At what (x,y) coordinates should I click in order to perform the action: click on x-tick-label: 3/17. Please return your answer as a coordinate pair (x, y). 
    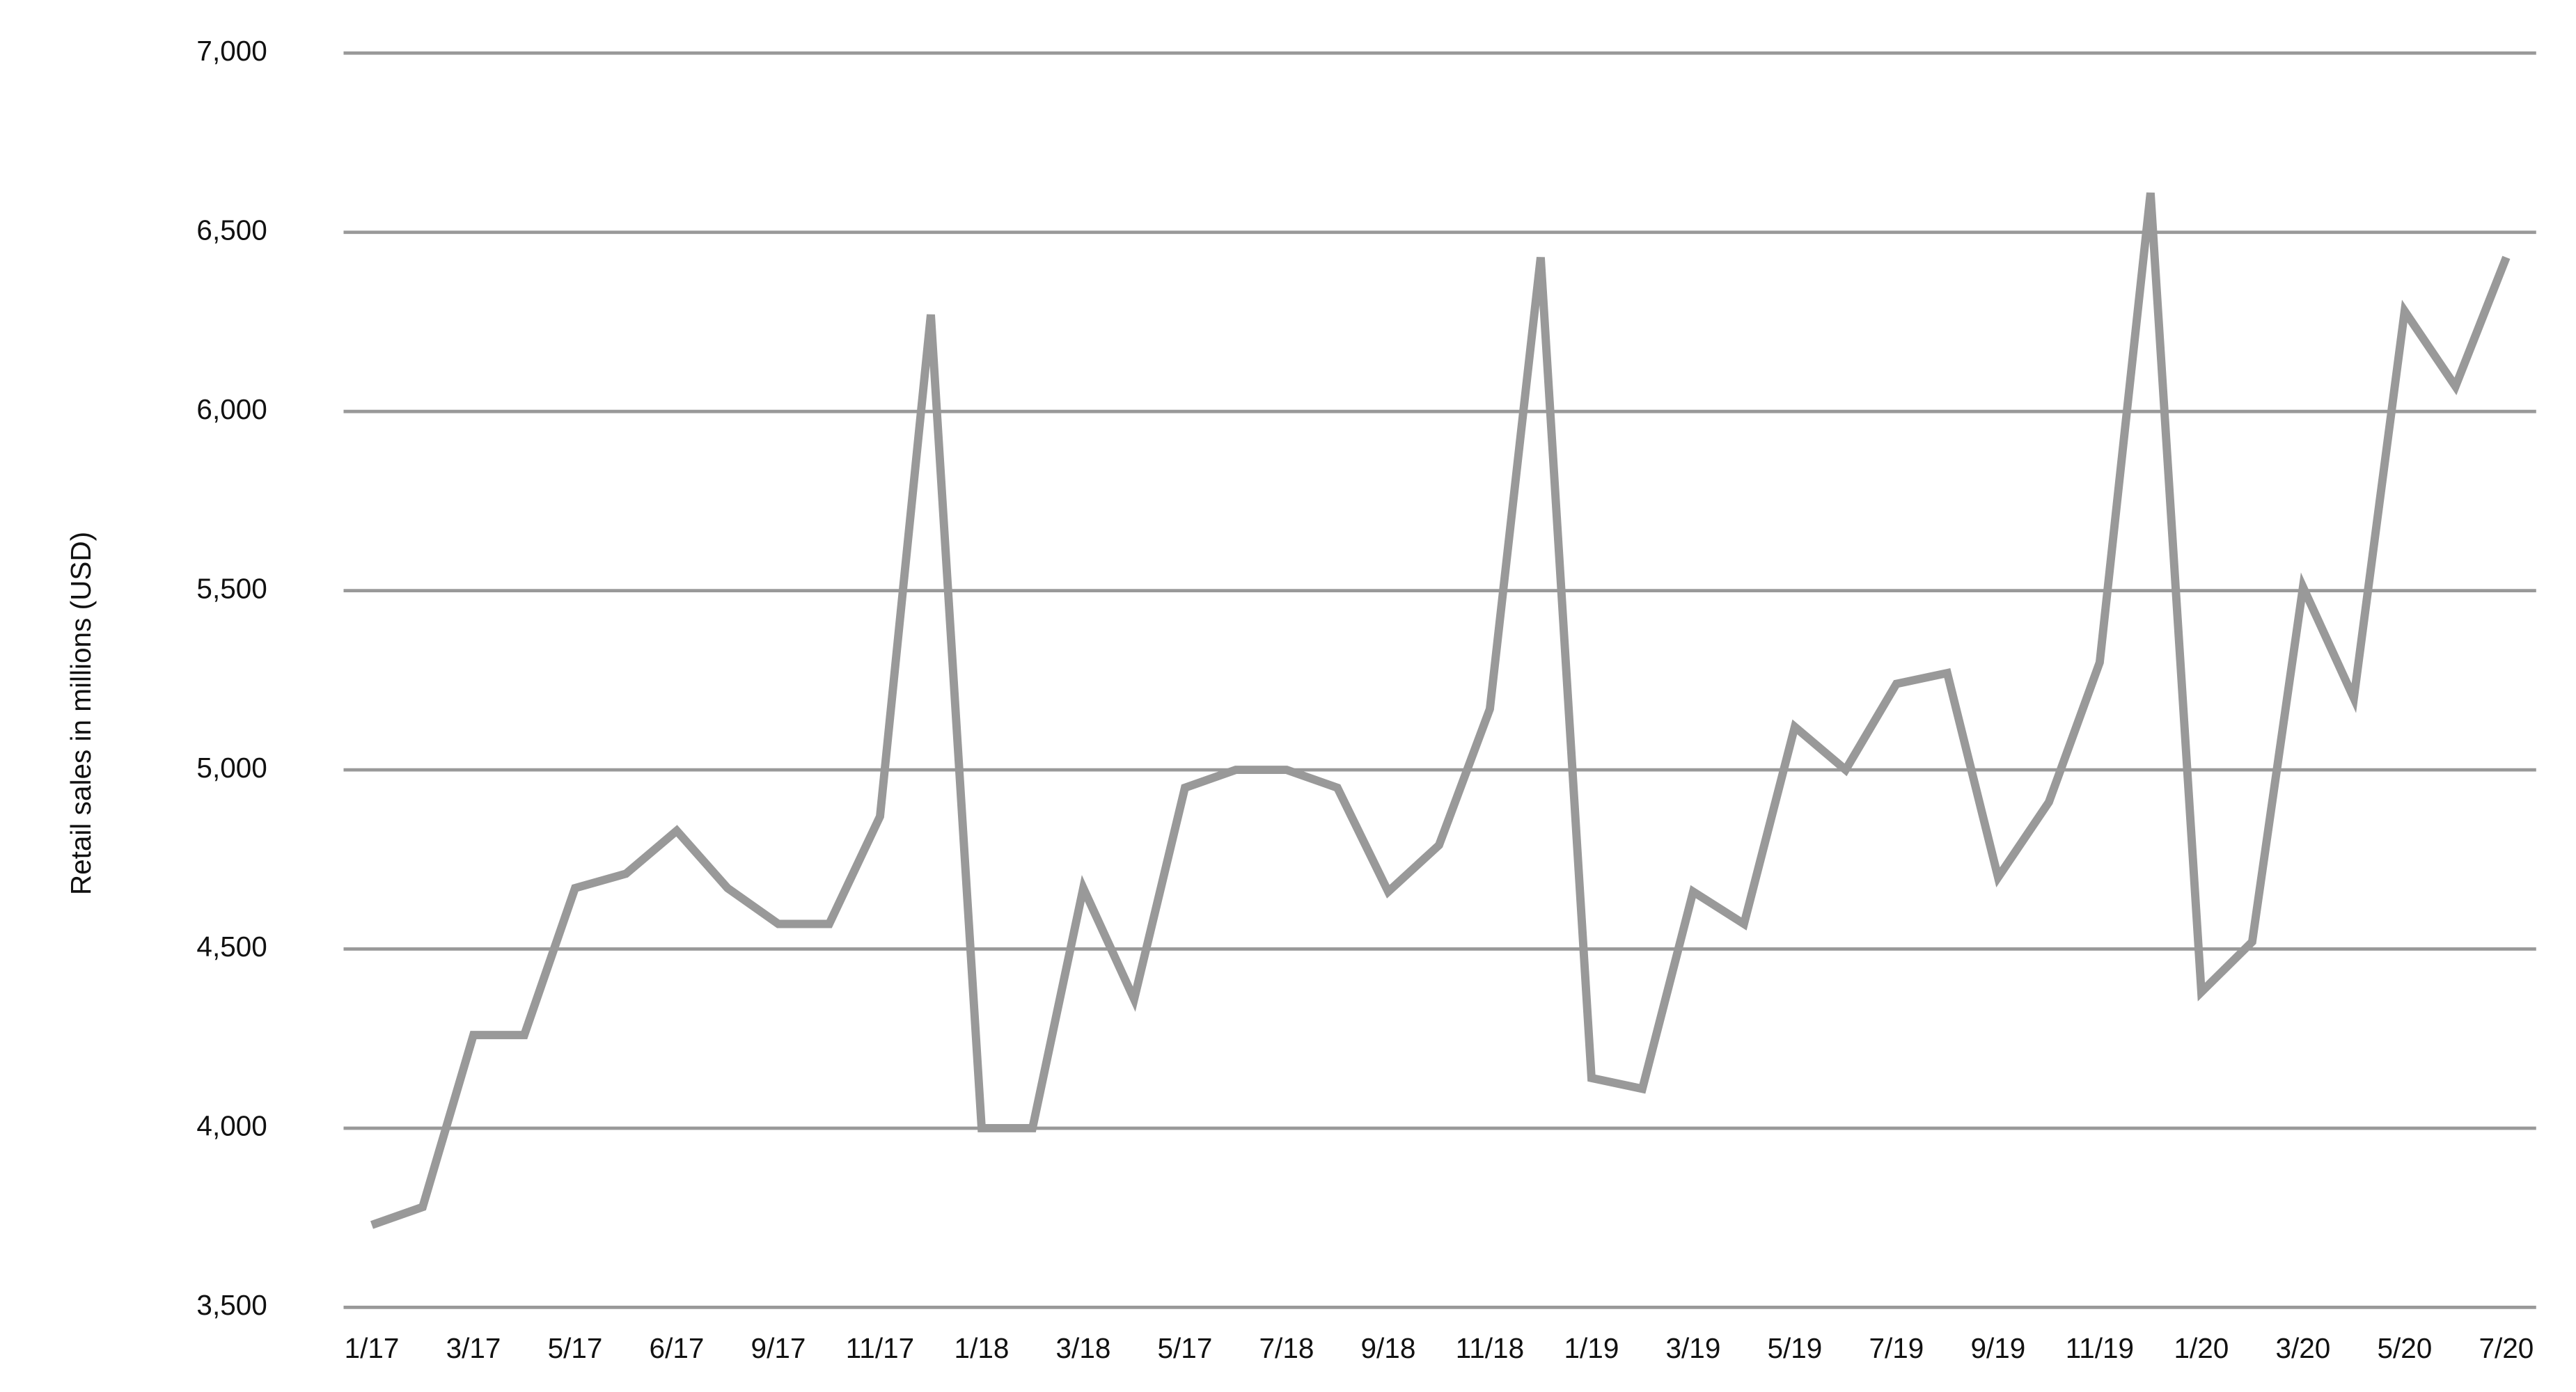
    Looking at the image, I should click on (473, 1348).